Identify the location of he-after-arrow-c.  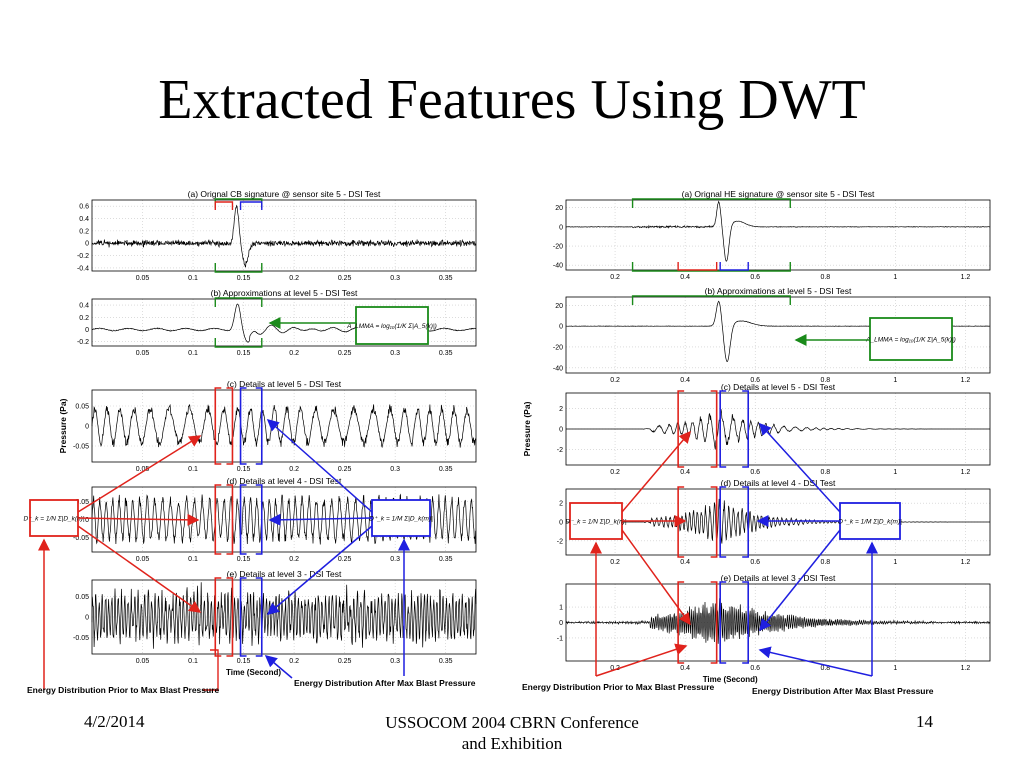
(799, 467).